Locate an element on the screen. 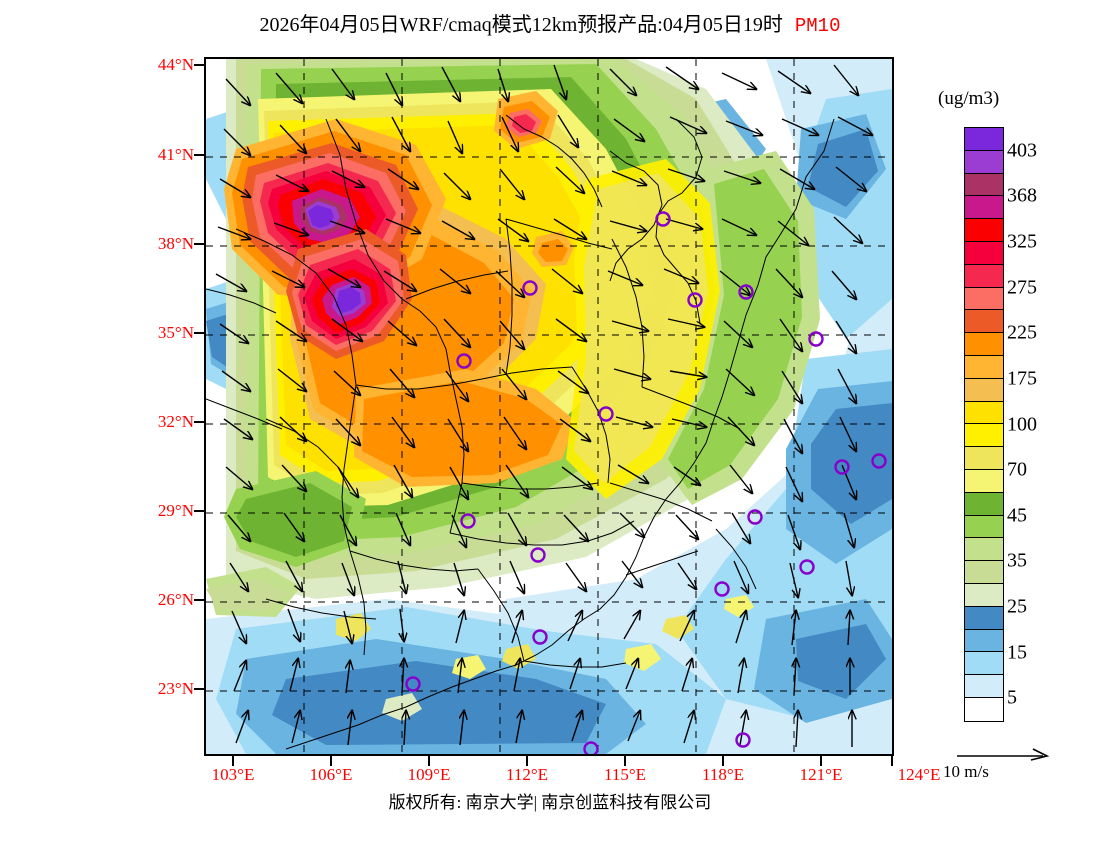 The image size is (1100, 850). x-tick-118E: 118°E is located at coordinates (723, 774).